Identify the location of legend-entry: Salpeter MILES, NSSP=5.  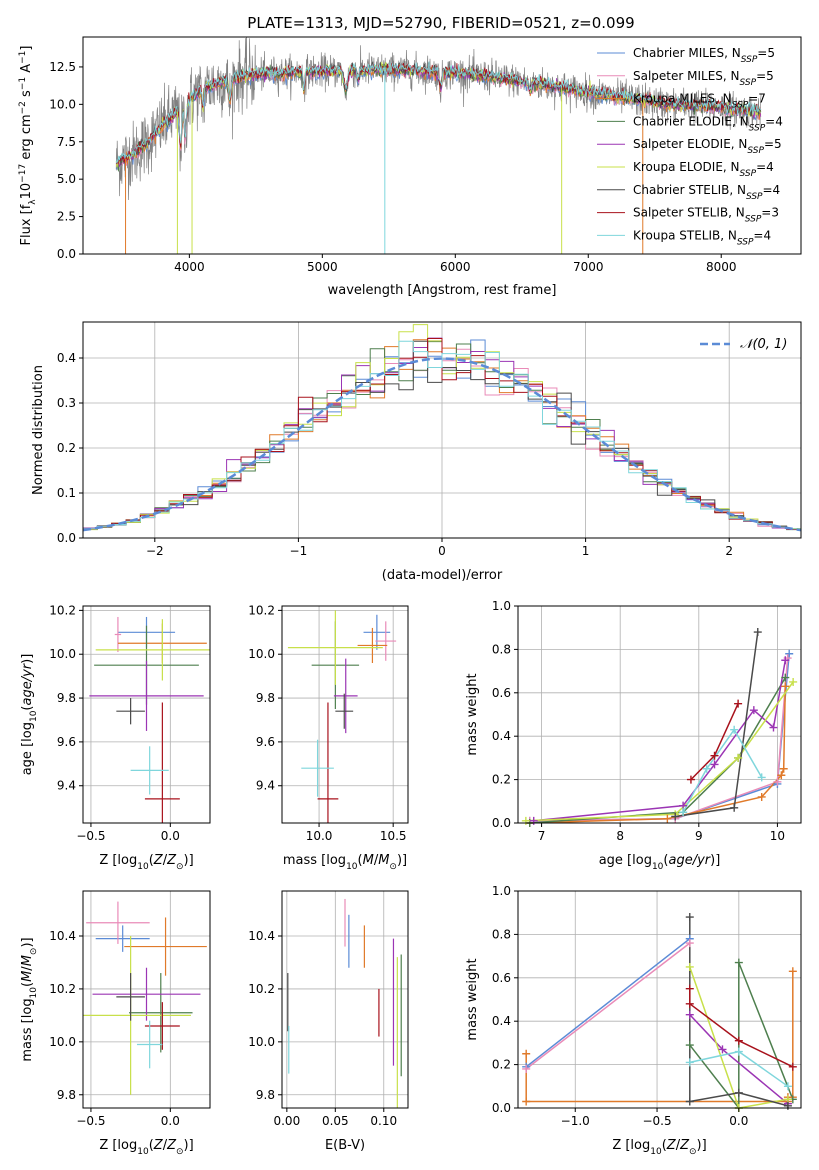
(703, 78).